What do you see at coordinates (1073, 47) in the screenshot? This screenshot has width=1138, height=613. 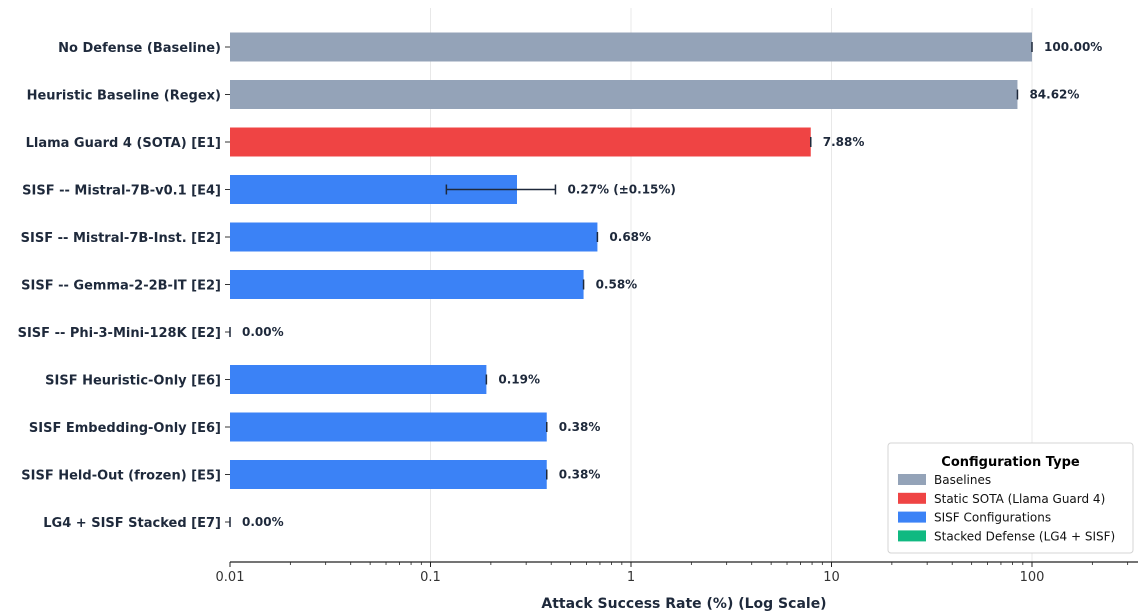 I see `value-label: 100.00%` at bounding box center [1073, 47].